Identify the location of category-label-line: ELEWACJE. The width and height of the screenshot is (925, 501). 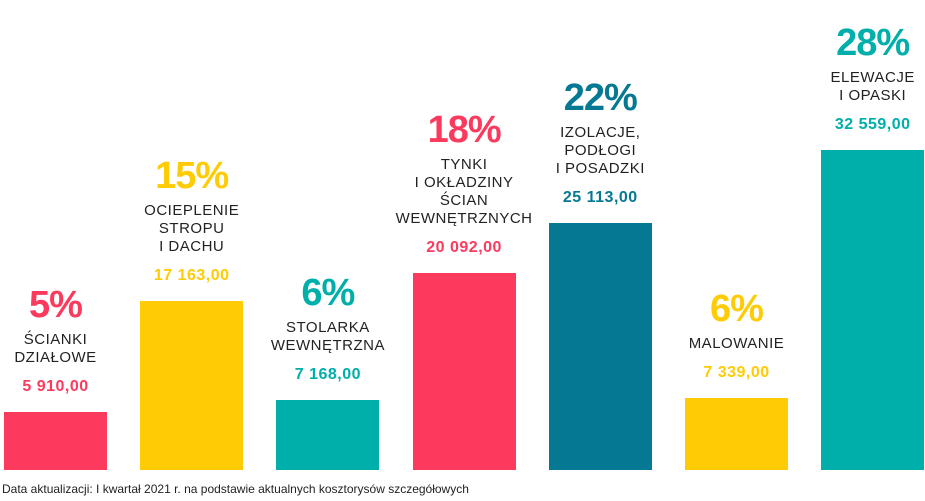
(872, 77).